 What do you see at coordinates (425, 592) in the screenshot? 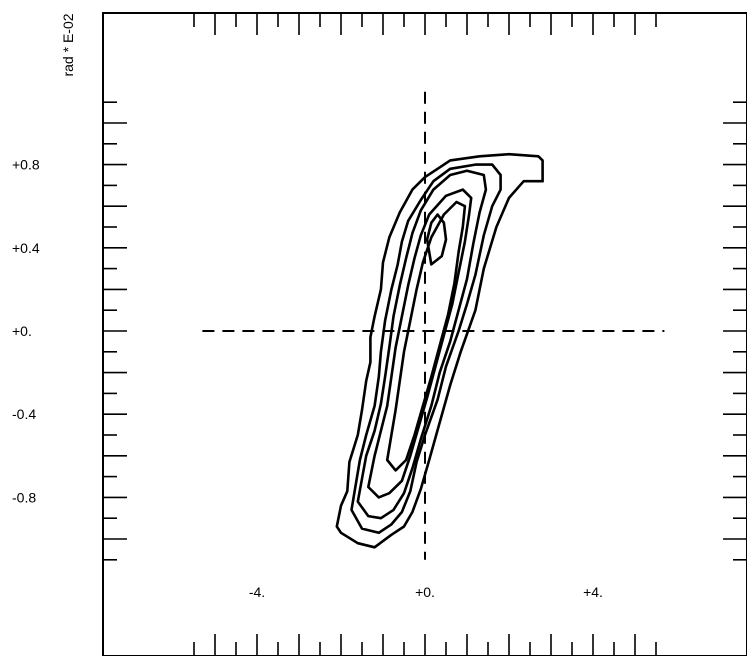
I see `x-tick-label: +0.` at bounding box center [425, 592].